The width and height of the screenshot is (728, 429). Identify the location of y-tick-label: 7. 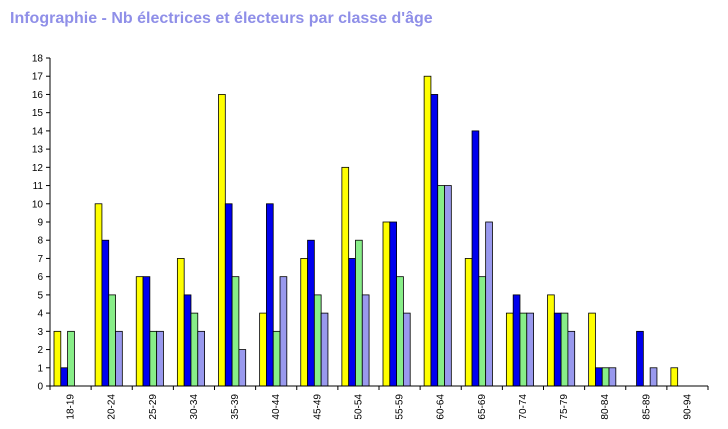
(40, 259).